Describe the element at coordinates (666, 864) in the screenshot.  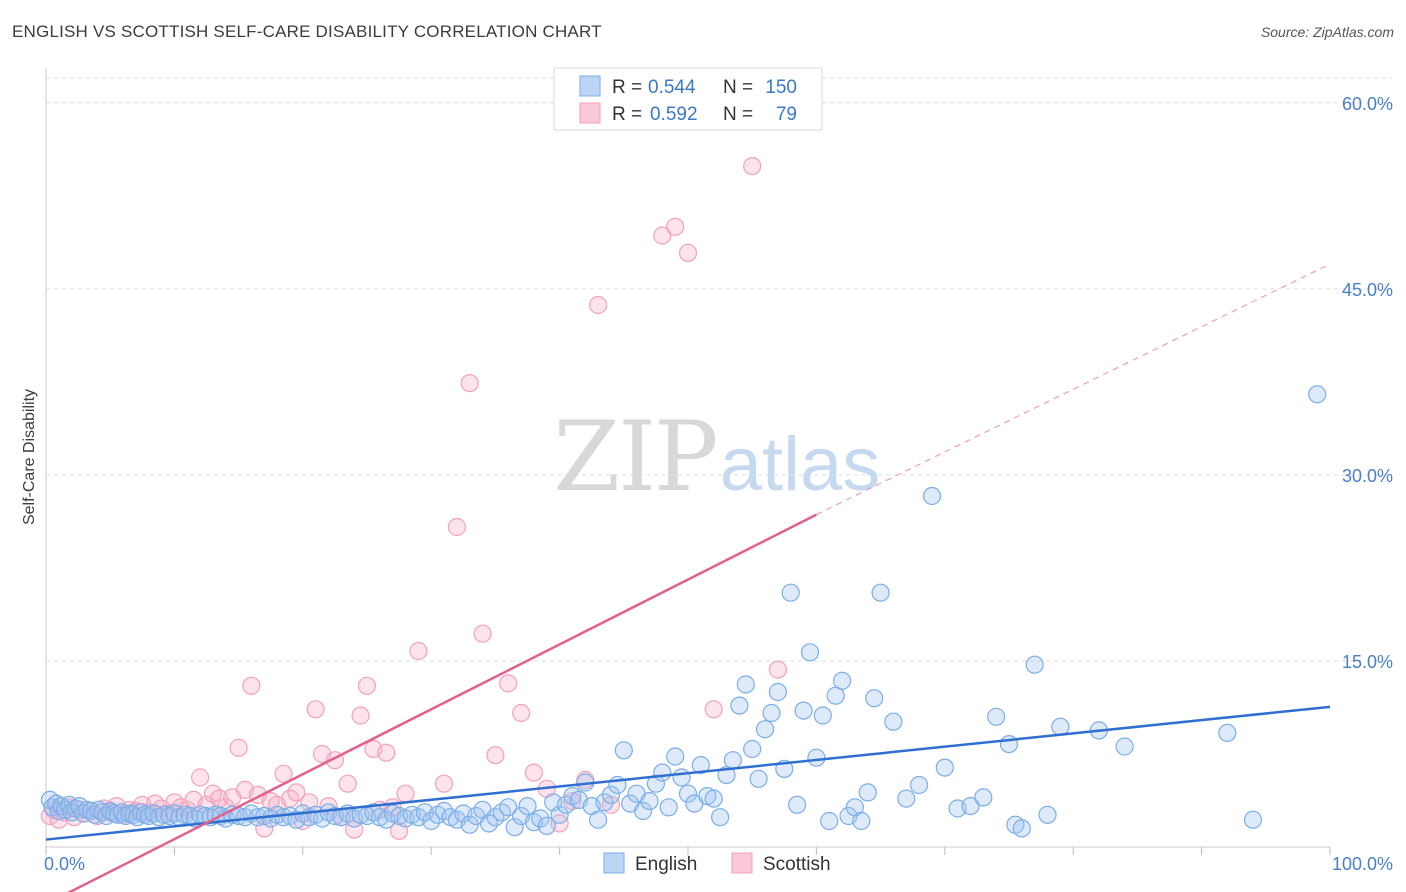
I see `series-legend-english-label: English` at that location.